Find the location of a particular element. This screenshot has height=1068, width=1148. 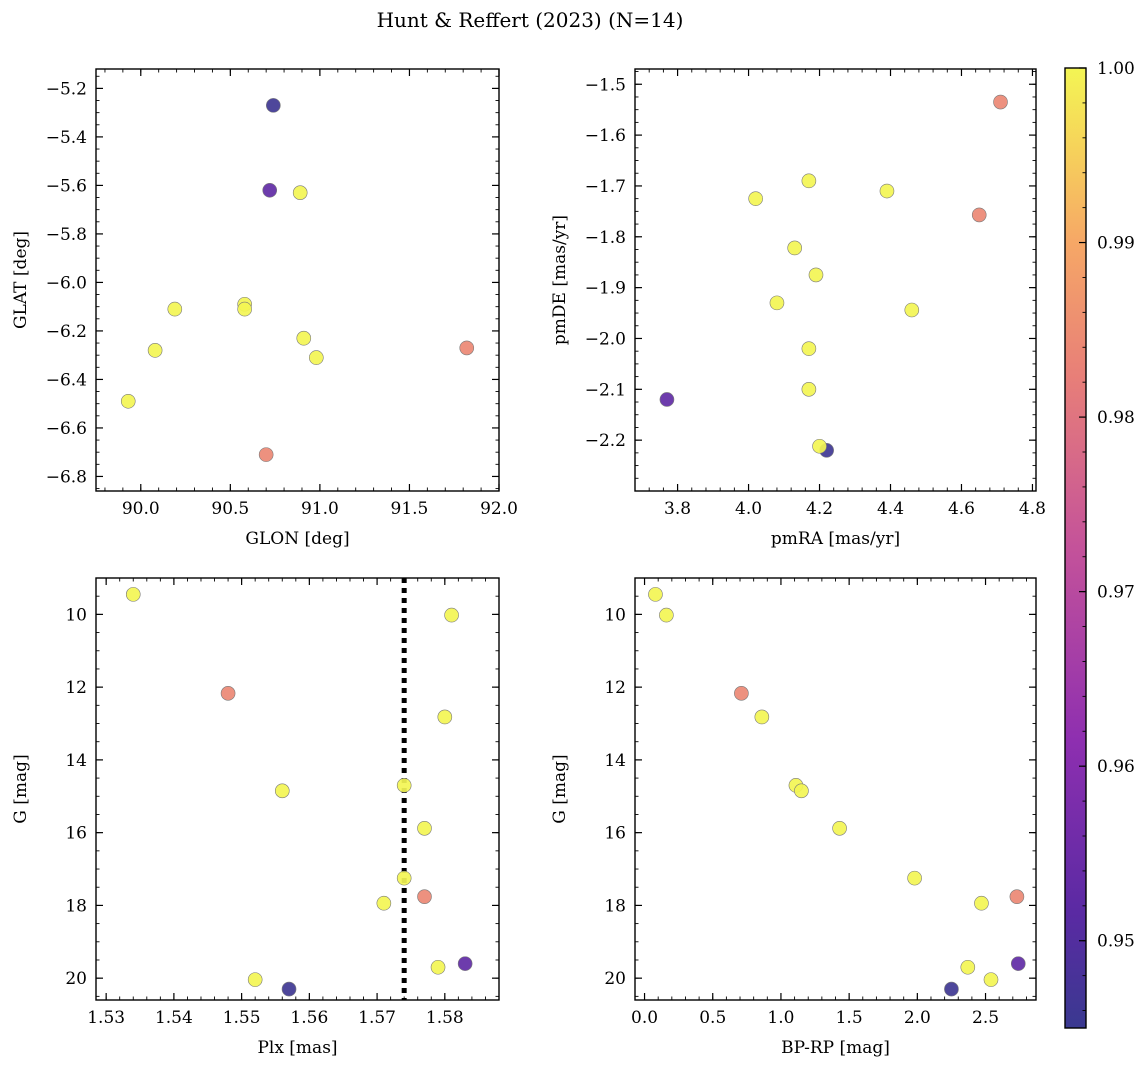

y-tick-label: −1.6 is located at coordinates (605, 136).